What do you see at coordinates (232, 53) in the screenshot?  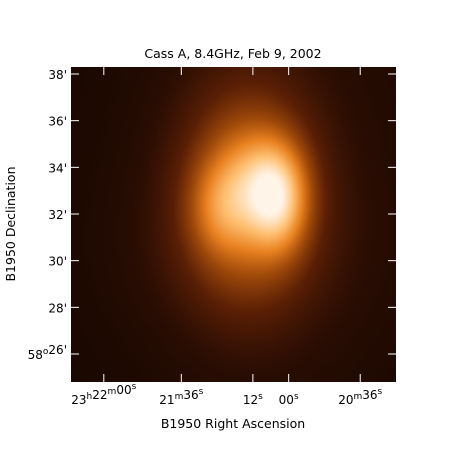 I see `chart-title: Cass A, 8.4GHz, Feb 9, 2002` at bounding box center [232, 53].